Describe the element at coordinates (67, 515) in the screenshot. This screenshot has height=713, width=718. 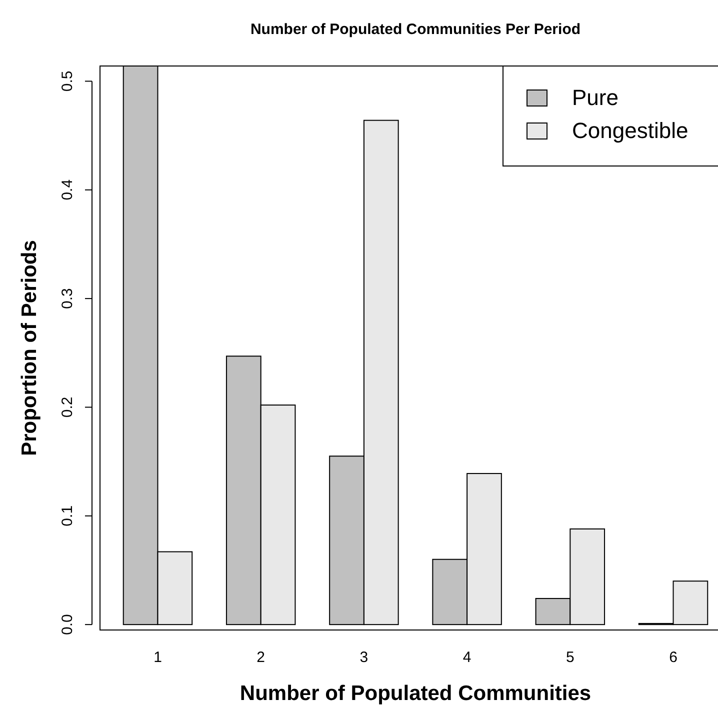
I see `y-tick-label: 0.1` at that location.